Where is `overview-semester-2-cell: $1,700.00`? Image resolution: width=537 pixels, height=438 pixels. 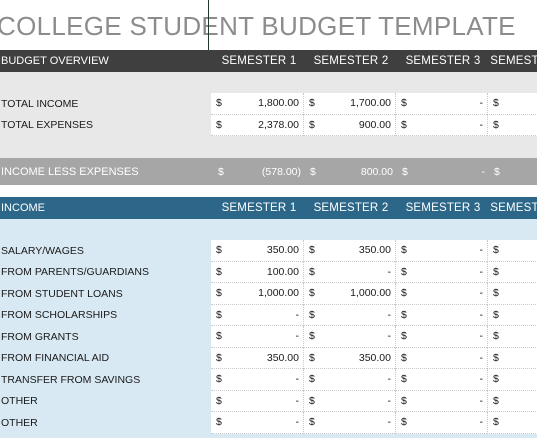
overview-semester-2-cell: $1,700.00 is located at coordinates (349, 104).